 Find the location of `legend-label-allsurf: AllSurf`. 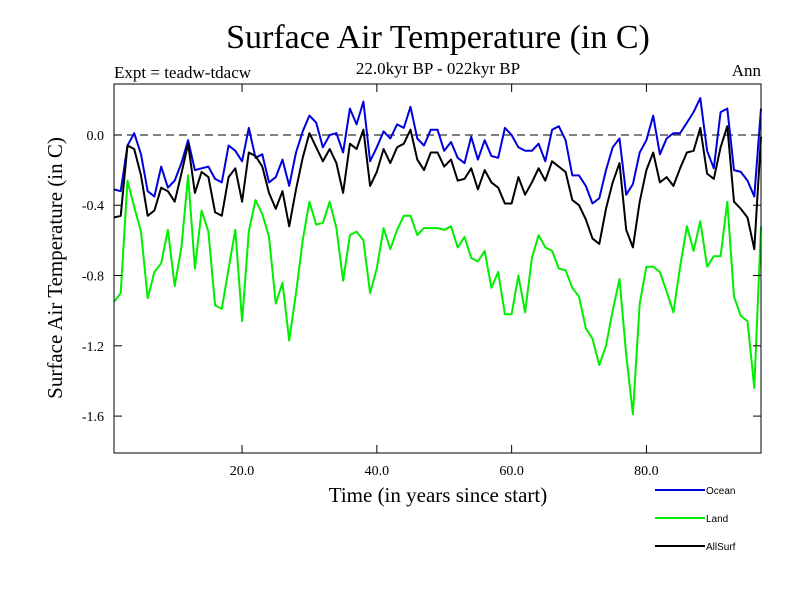

legend-label-allsurf: AllSurf is located at coordinates (721, 547).